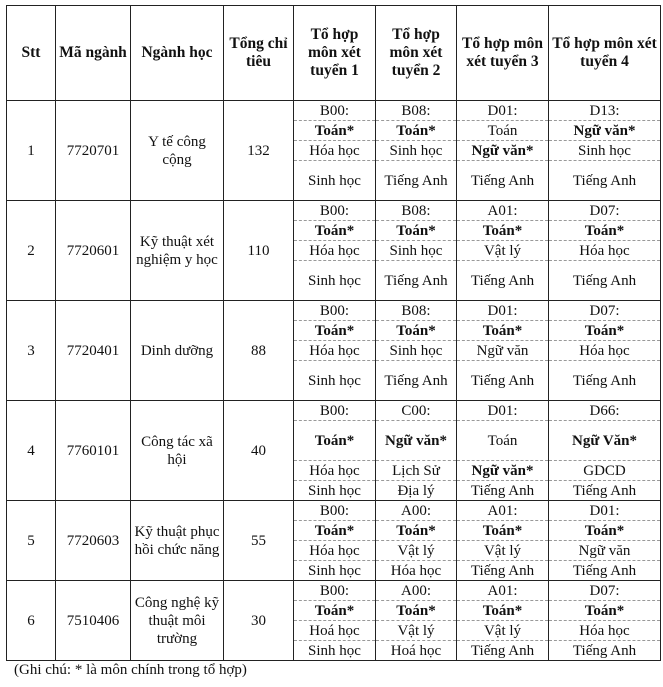  What do you see at coordinates (604, 53) in the screenshot?
I see `header-combo-4: Tổ hợp môn xét tuyển 4` at bounding box center [604, 53].